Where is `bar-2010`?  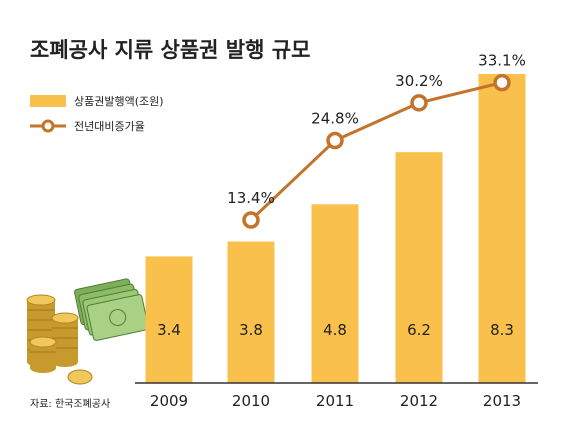 bar-2010 is located at coordinates (251, 312).